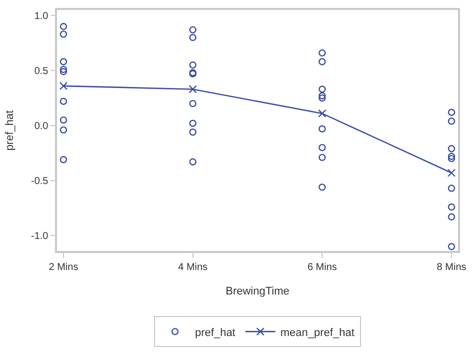 The width and height of the screenshot is (474, 355). I want to click on legend-label: mean_pref_hat, so click(317, 332).